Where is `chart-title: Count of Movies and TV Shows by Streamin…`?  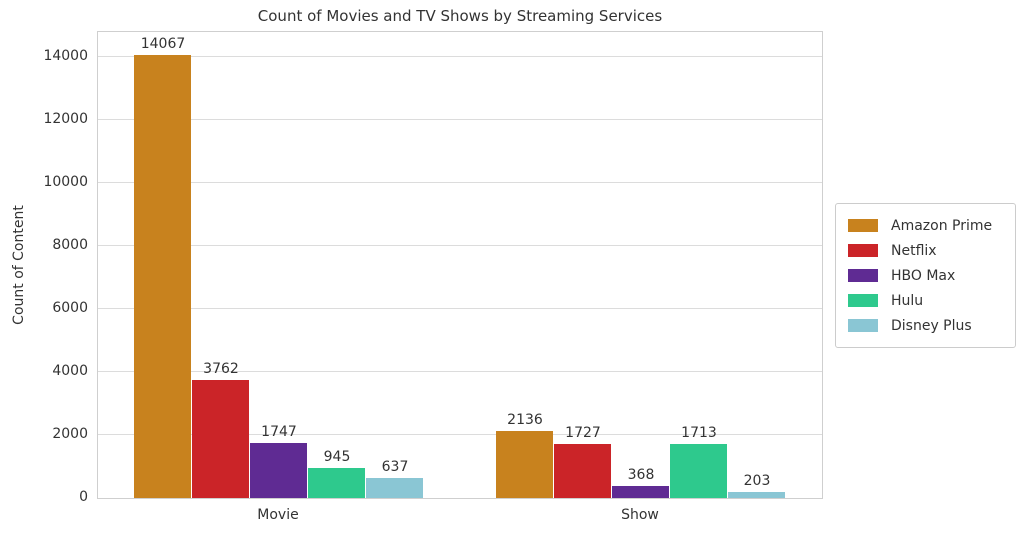 chart-title: Count of Movies and TV Shows by Streamin… is located at coordinates (460, 16).